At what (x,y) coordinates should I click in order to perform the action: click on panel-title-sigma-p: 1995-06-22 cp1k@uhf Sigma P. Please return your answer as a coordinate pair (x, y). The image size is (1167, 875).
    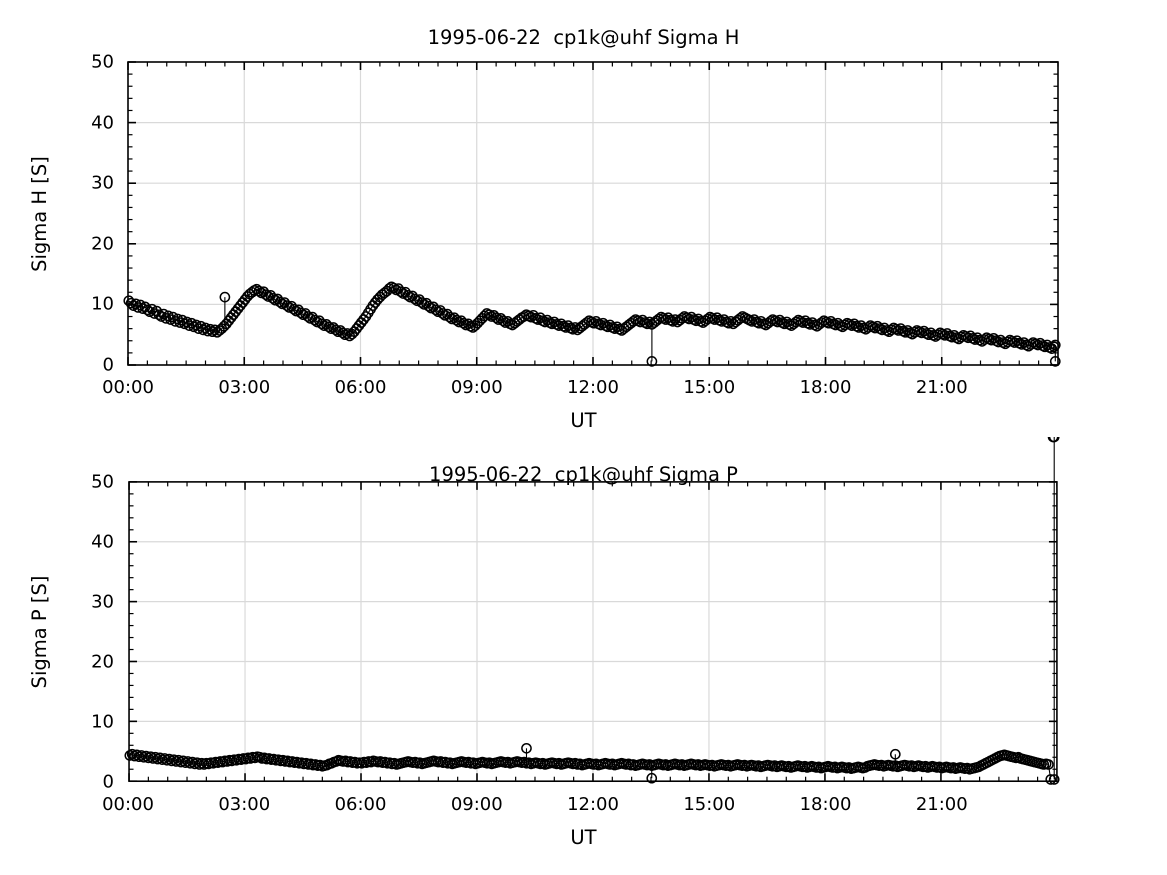
    Looking at the image, I should click on (583, 474).